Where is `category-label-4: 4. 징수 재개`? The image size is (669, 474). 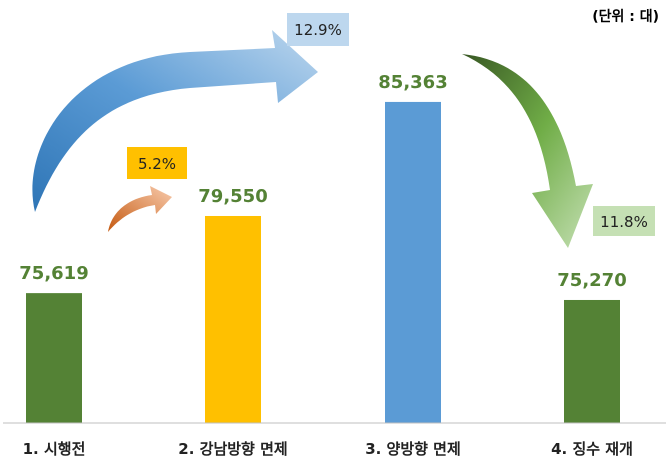 category-label-4: 4. 징수 재개 is located at coordinates (592, 449).